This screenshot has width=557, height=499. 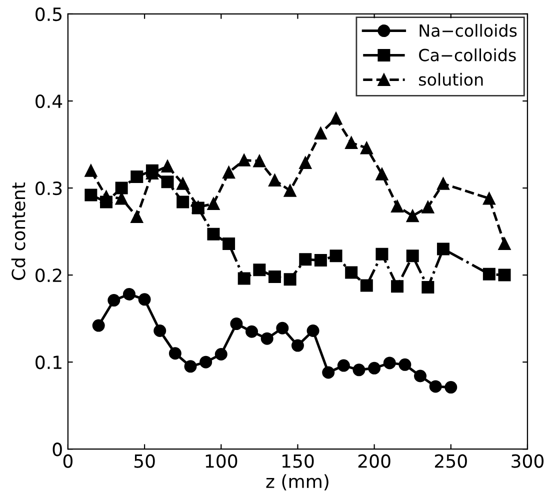 What do you see at coordinates (451, 79) in the screenshot?
I see `legend-label: solution` at bounding box center [451, 79].